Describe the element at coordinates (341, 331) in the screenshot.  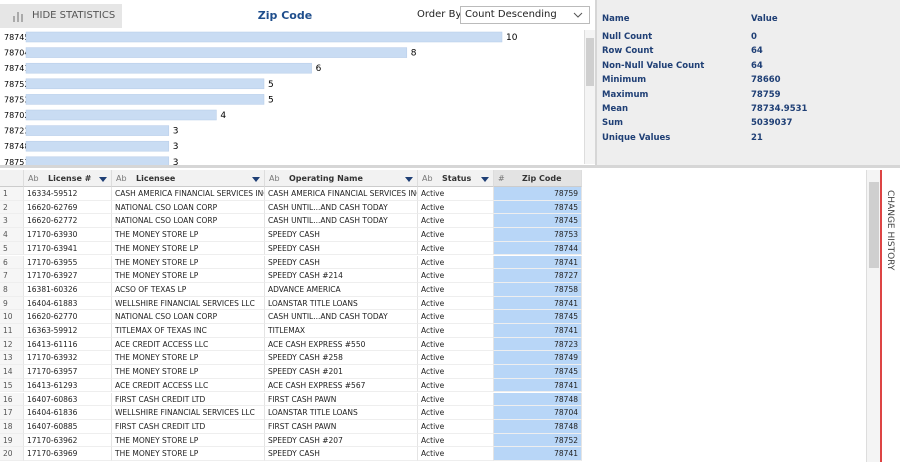
I see `table-cell: TITLEMAX` at that location.